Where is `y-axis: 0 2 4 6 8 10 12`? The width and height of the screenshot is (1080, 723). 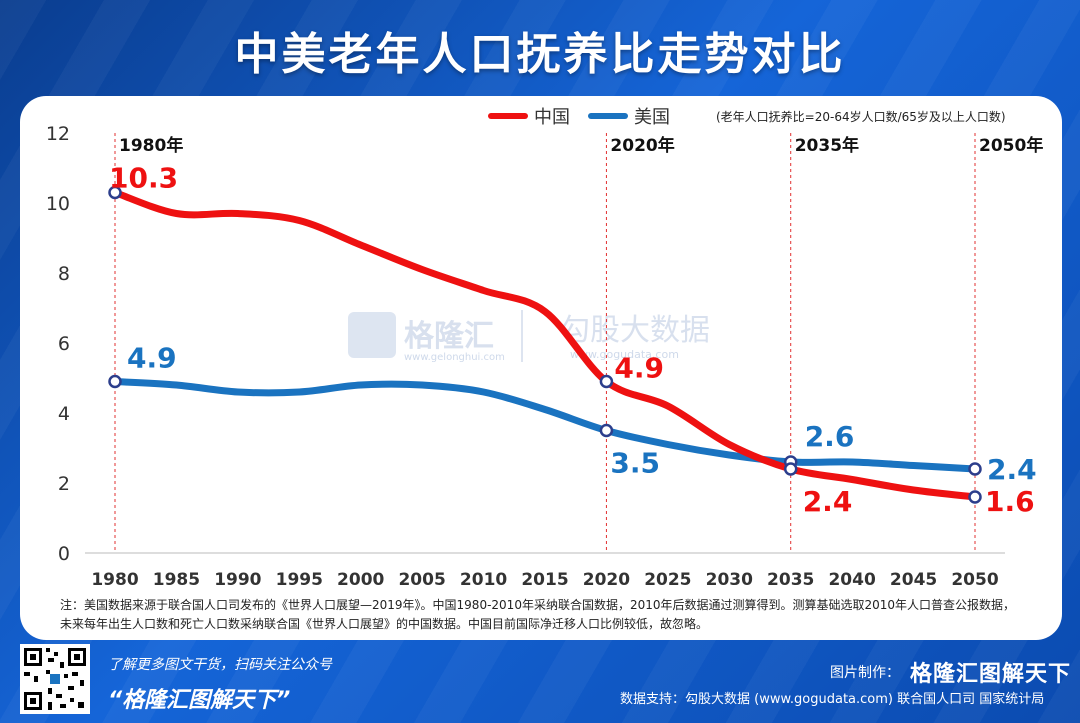
y-axis: 0 2 4 6 8 10 12 is located at coordinates (58, 344).